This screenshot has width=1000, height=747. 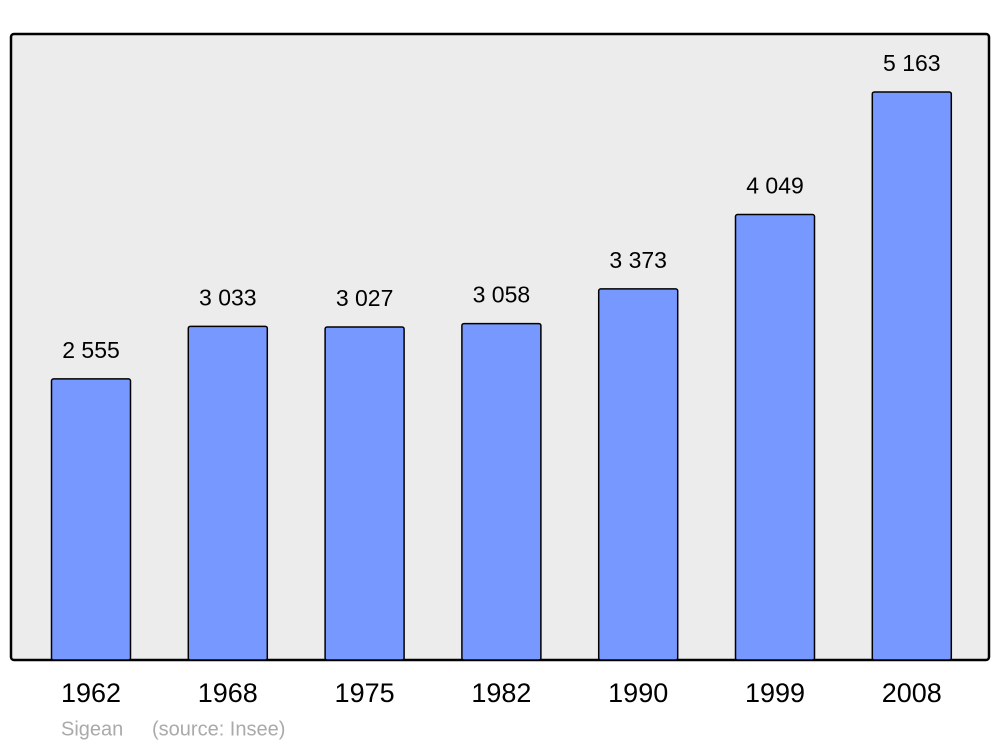 What do you see at coordinates (228, 297) in the screenshot?
I see `value-label: 3 033` at bounding box center [228, 297].